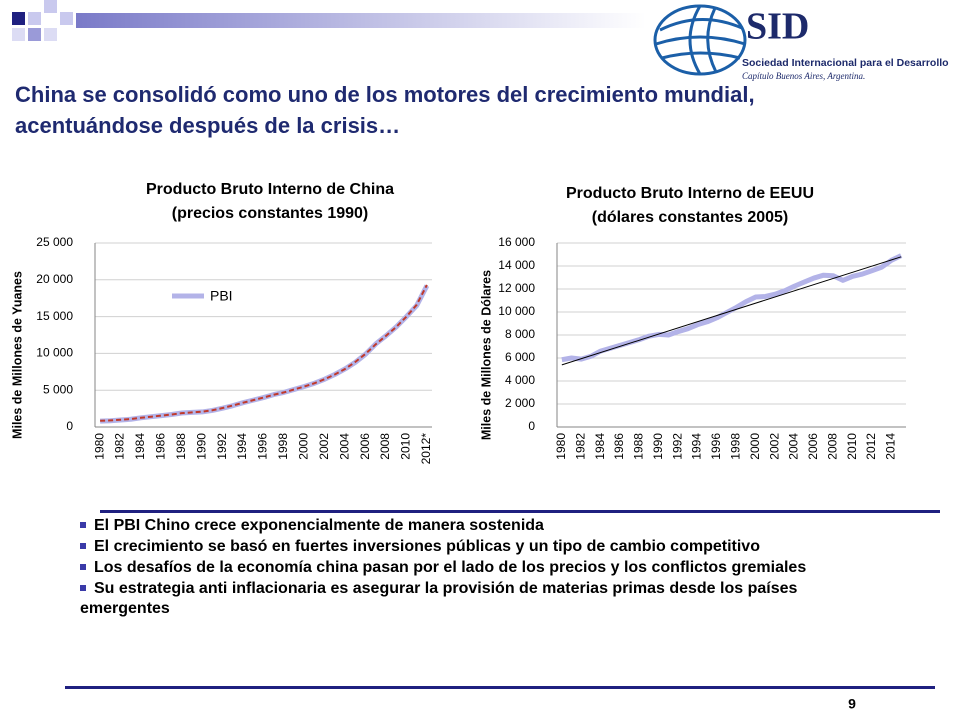 Image resolution: width=960 pixels, height=720 pixels. I want to click on y-tick-label: 6 000, so click(520, 357).